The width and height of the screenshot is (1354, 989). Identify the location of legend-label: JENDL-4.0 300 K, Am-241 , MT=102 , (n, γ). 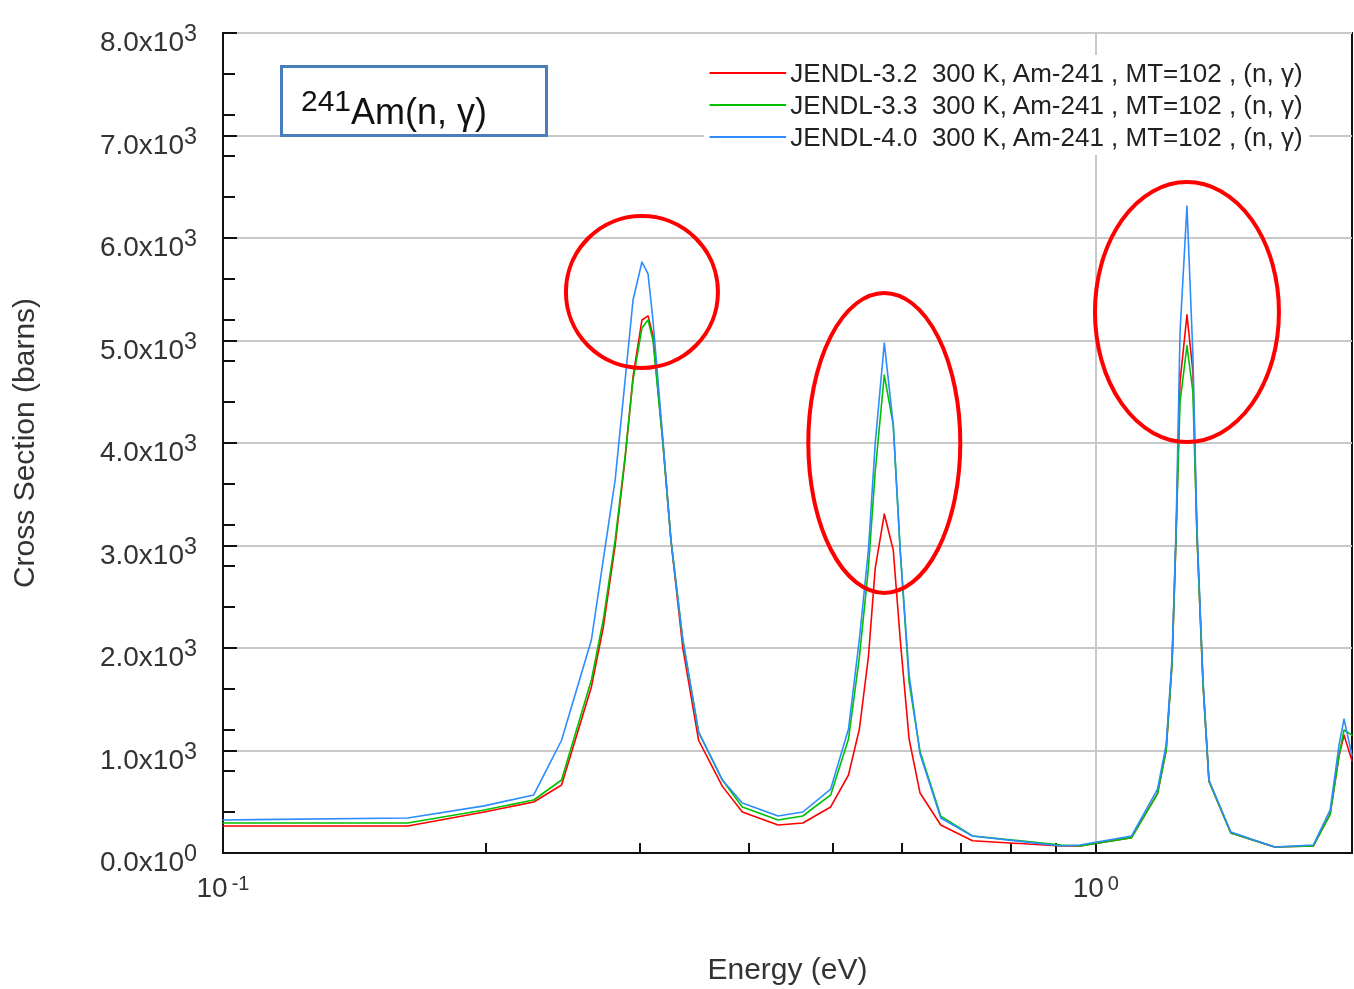
(1046, 137).